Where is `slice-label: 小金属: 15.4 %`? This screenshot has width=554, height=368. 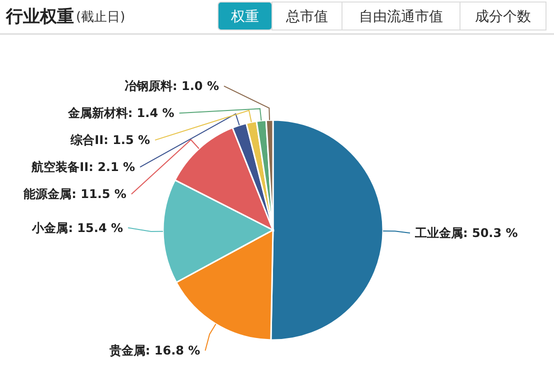
slice-label: 小金属: 15.4 % is located at coordinates (77, 227).